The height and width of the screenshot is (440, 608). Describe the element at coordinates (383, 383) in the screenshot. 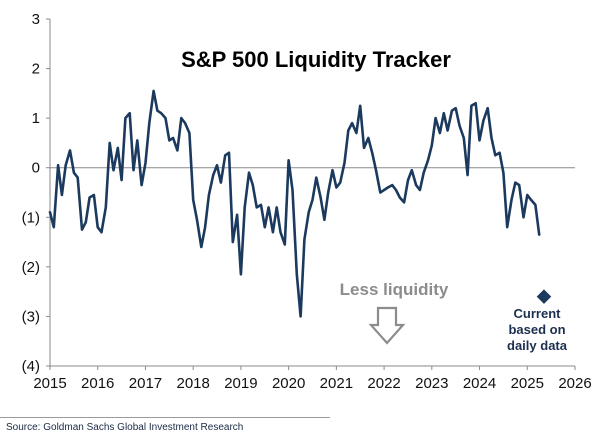

I see `x-tick-label: 2022` at that location.